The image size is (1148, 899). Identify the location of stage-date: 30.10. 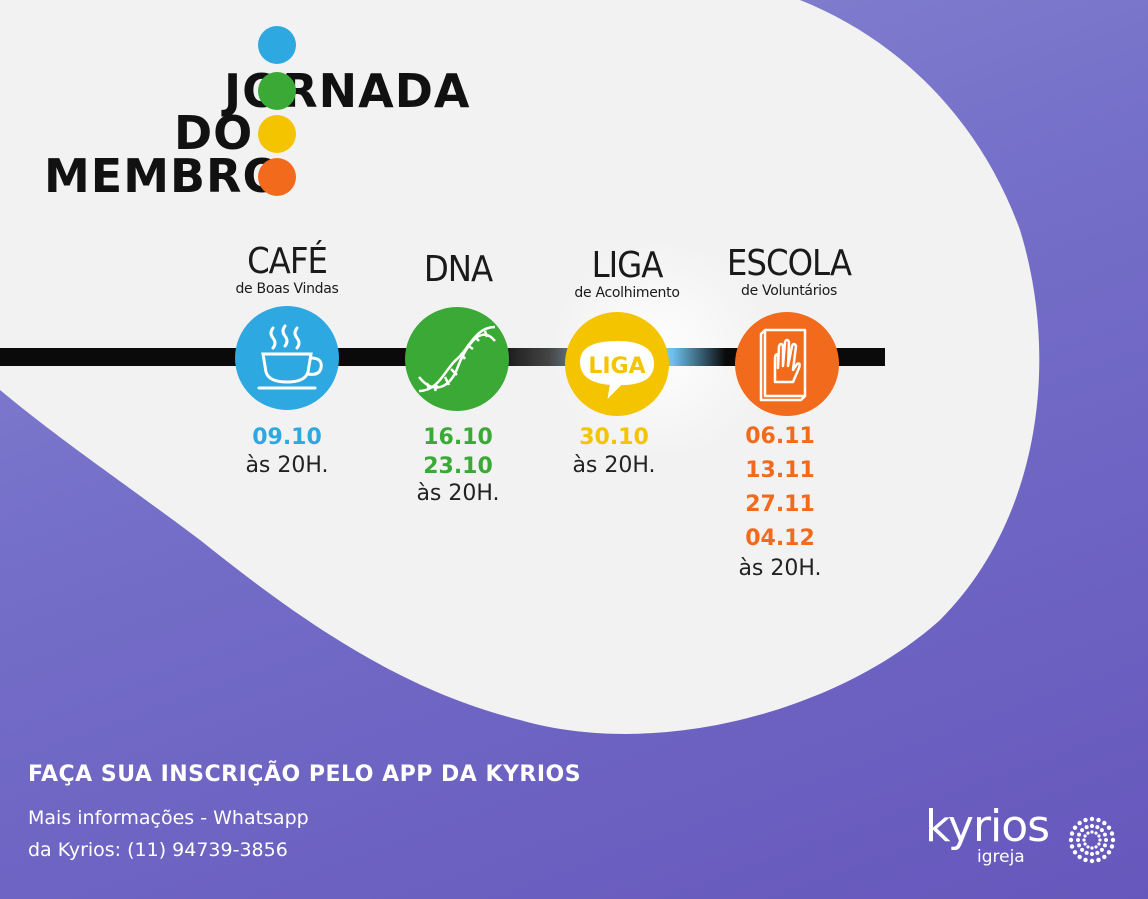
(614, 437).